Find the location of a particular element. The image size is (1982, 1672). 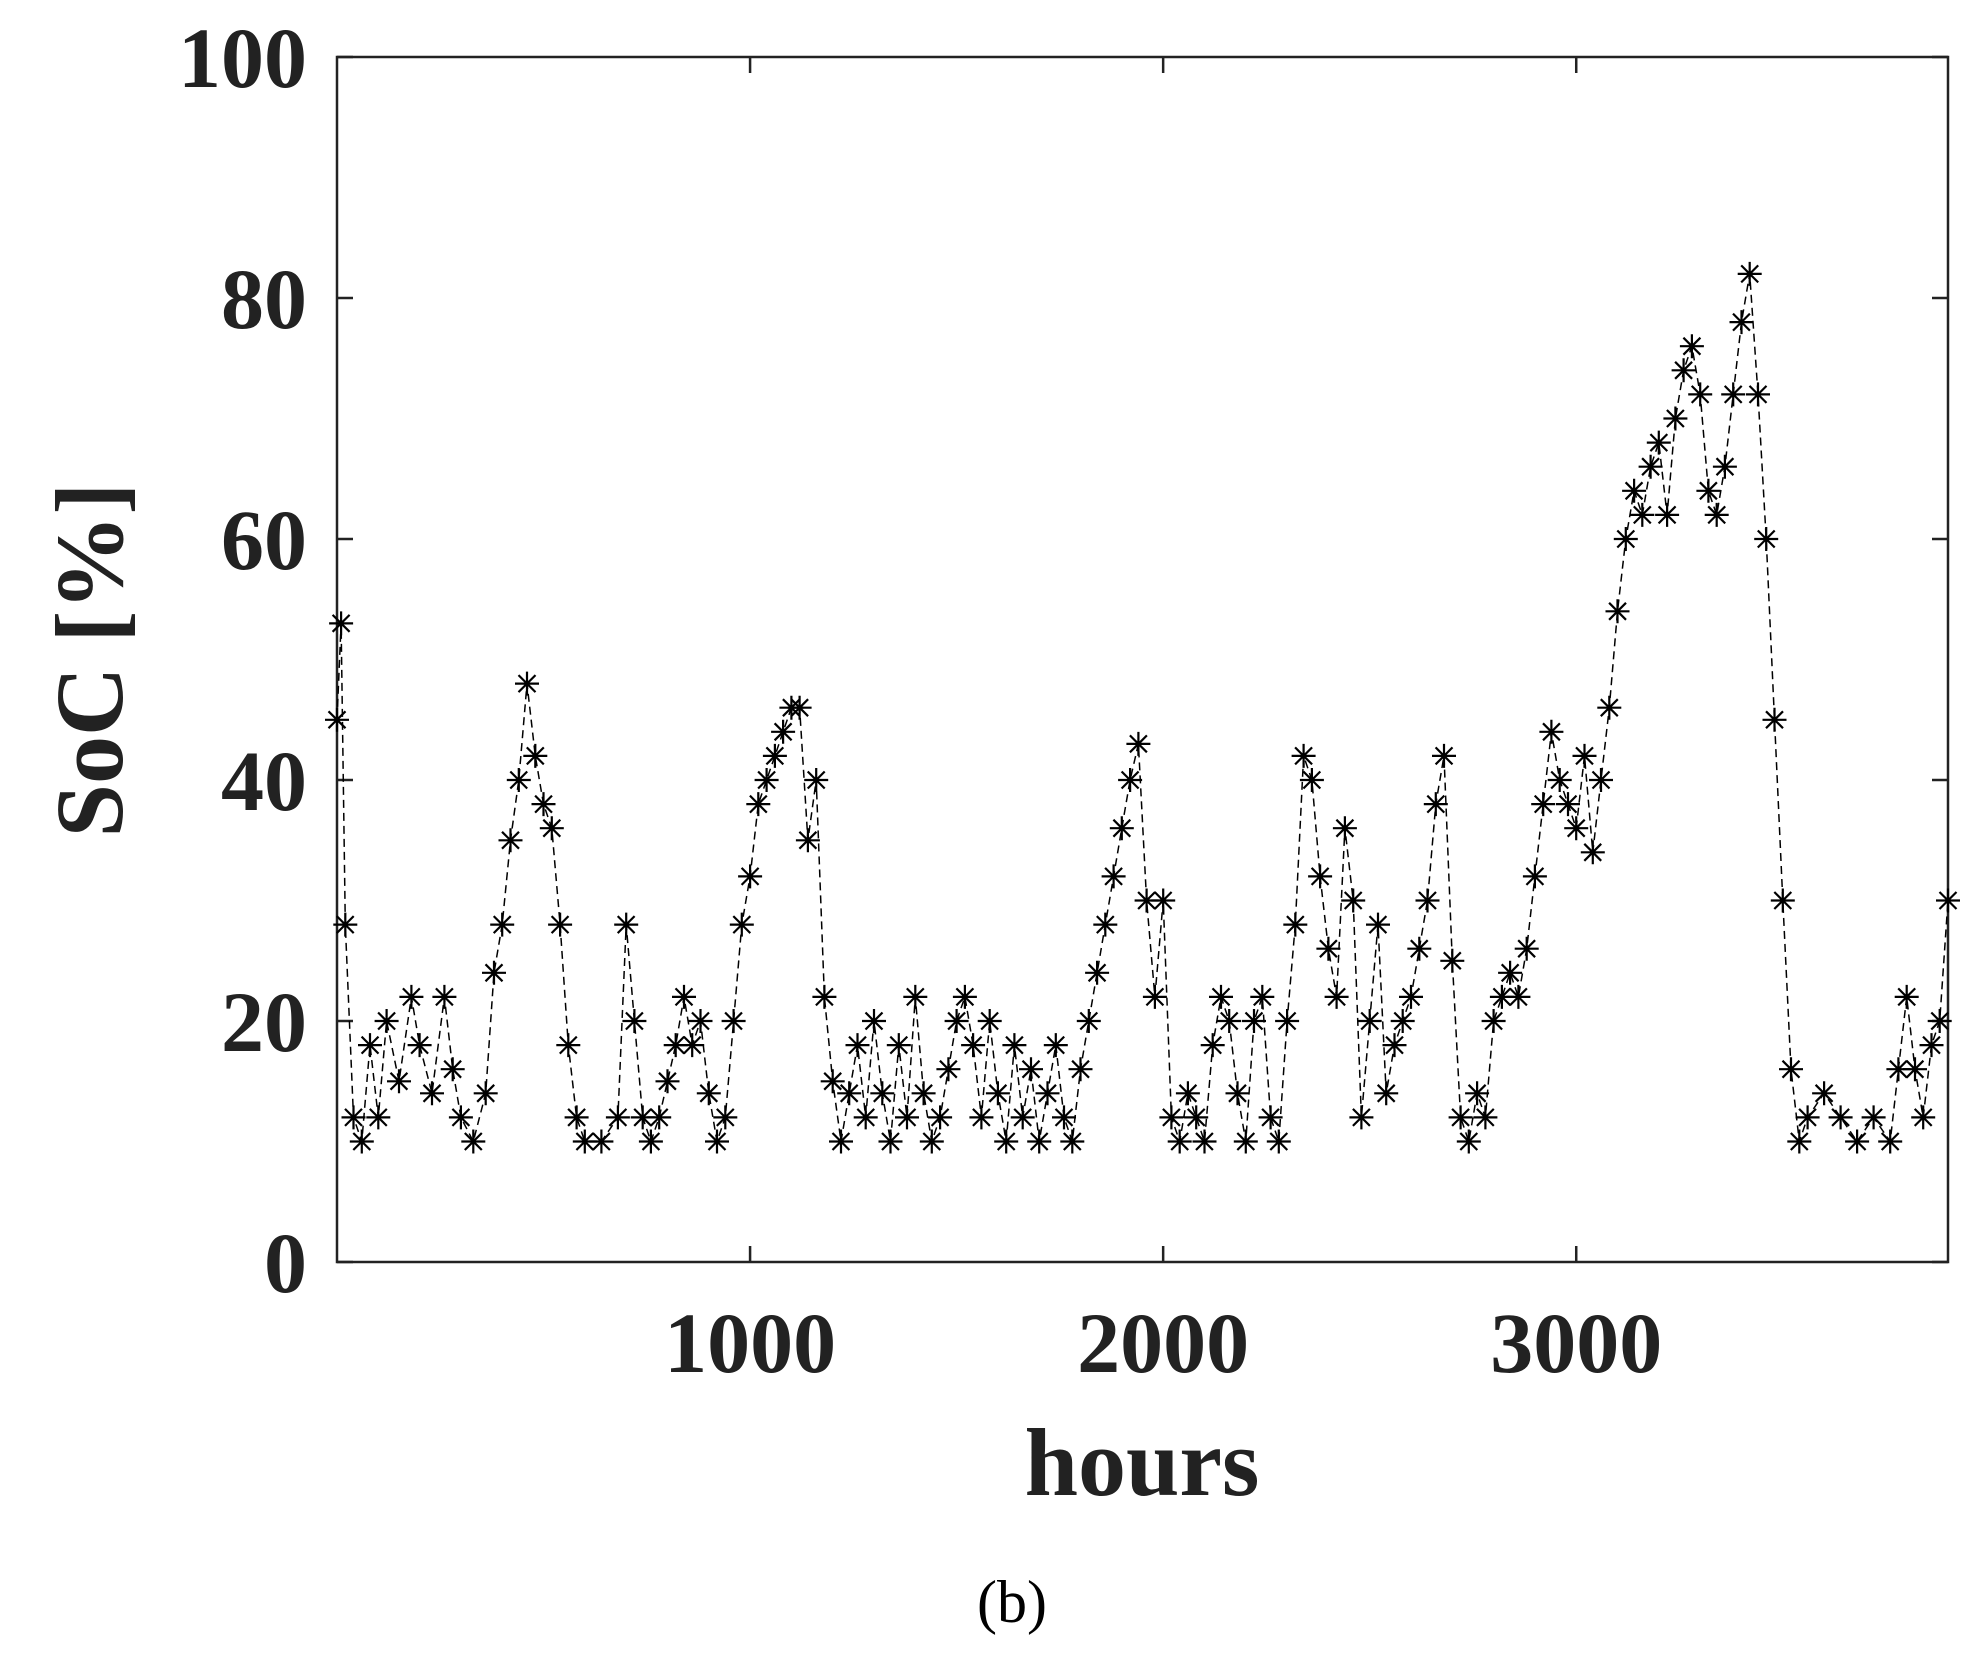

y-tick-label: 80 is located at coordinates (264, 299).